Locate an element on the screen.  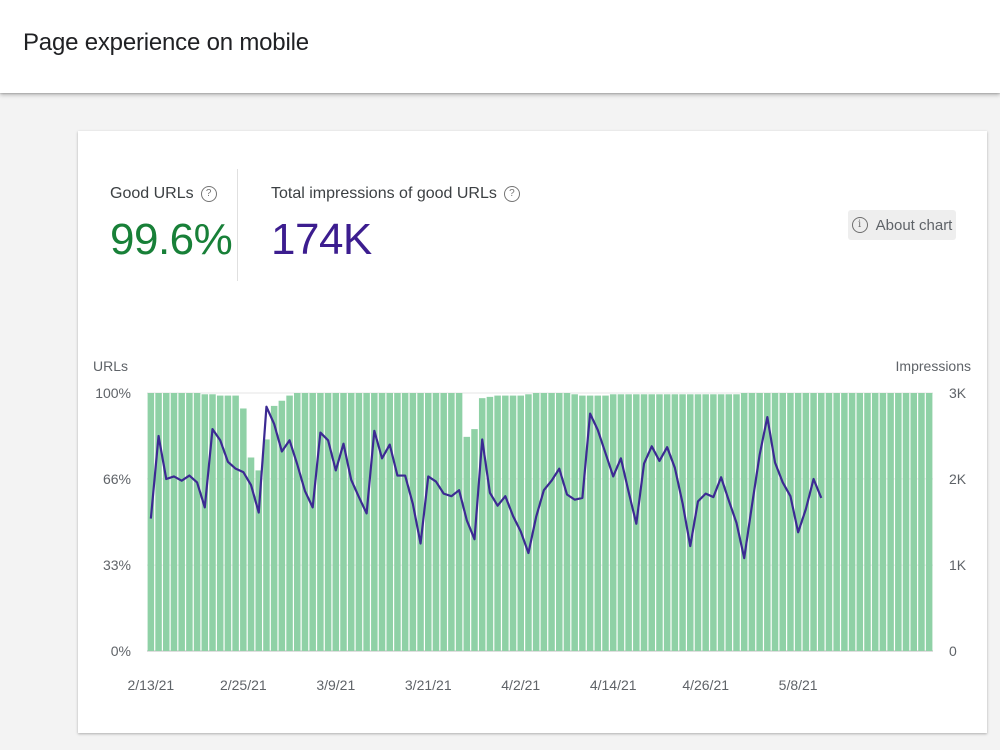
x-tick-label: 4/14/21 is located at coordinates (613, 685).